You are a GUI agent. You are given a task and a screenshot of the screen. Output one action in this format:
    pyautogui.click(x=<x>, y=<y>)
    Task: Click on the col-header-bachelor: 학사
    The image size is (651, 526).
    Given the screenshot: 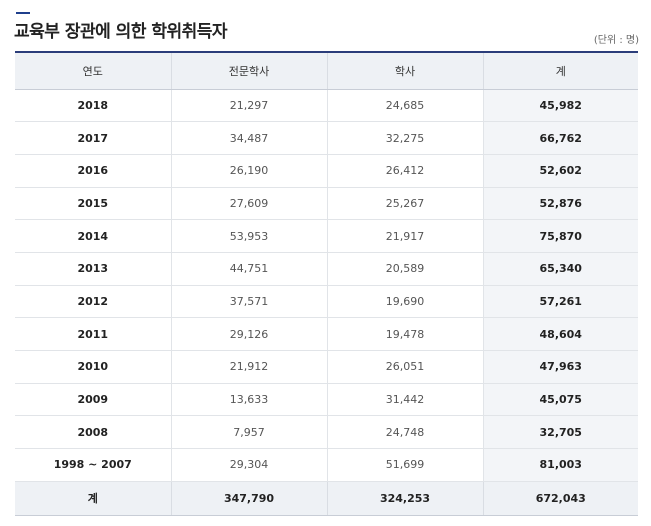 What is the action you would take?
    pyautogui.click(x=404, y=70)
    